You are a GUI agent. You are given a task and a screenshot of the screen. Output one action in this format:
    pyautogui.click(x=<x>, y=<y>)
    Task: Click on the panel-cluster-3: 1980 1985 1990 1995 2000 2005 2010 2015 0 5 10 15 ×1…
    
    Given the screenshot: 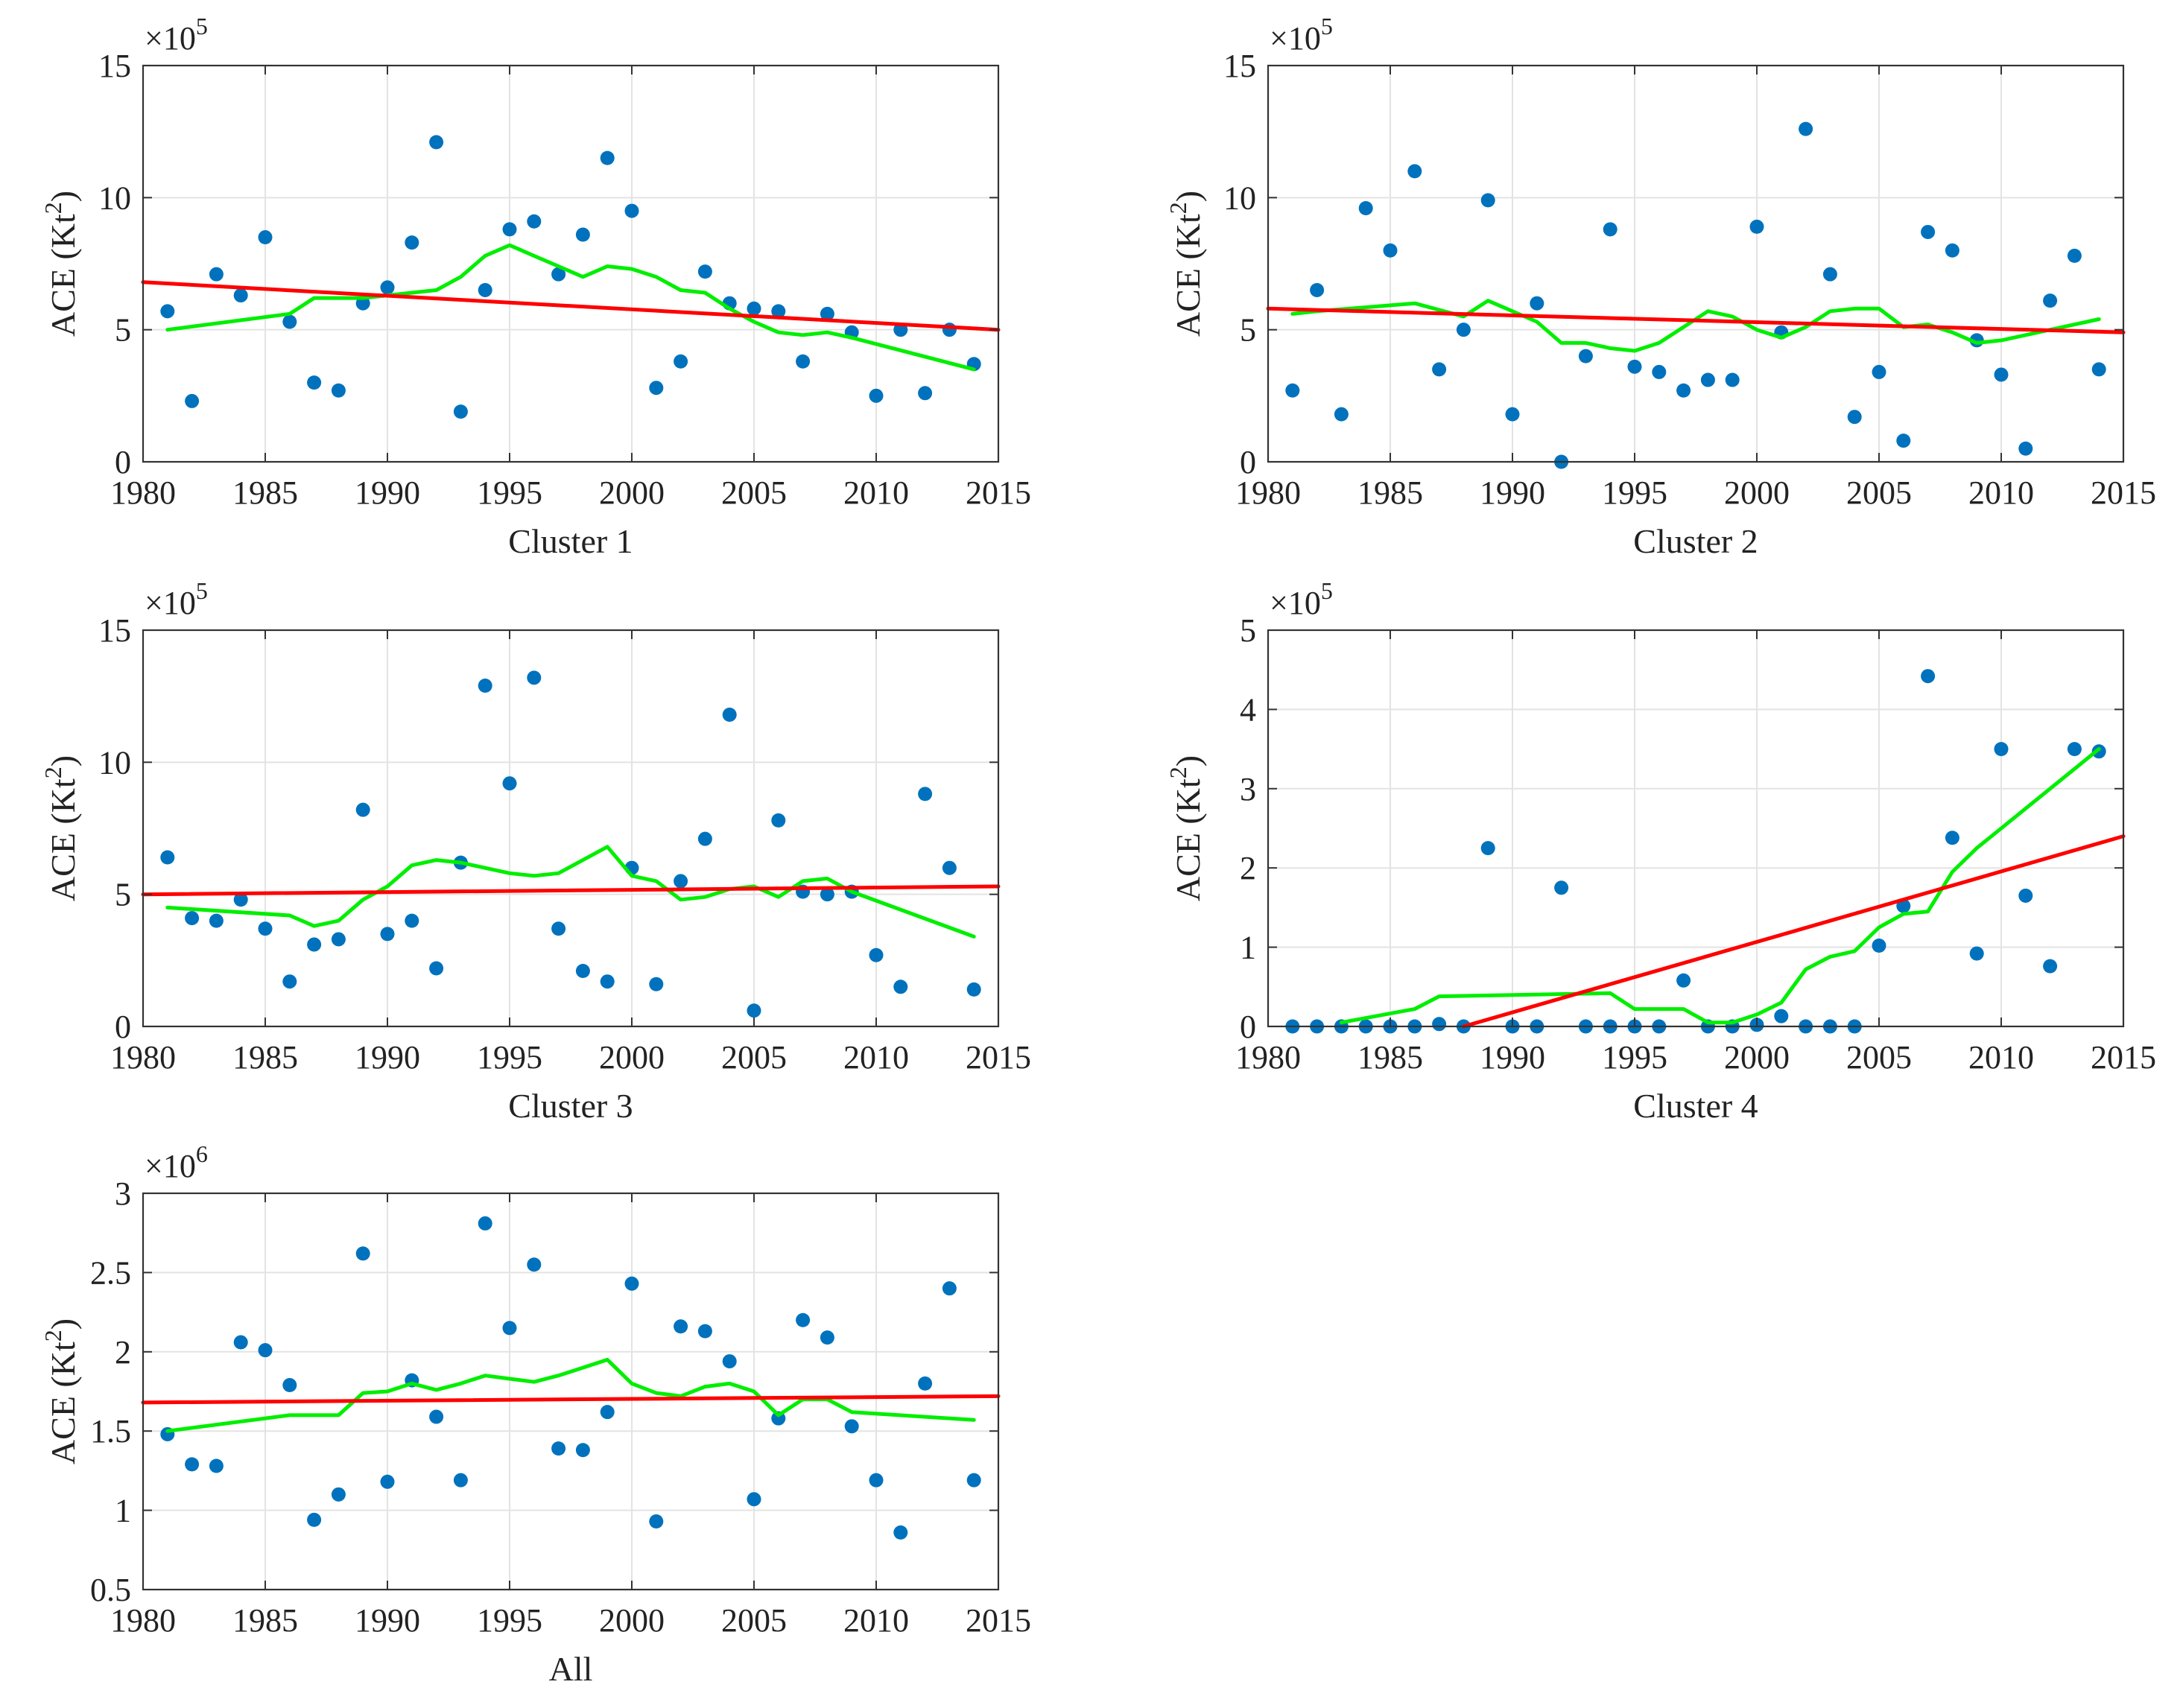 What is the action you would take?
    pyautogui.click(x=535, y=851)
    